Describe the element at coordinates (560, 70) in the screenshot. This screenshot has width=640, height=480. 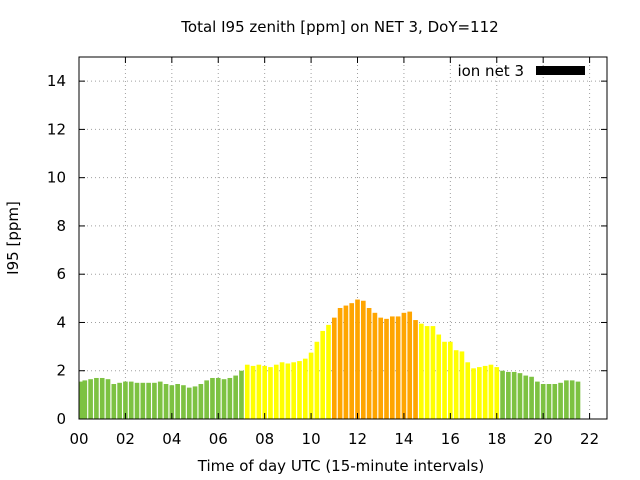
I see `legend-swatch` at that location.